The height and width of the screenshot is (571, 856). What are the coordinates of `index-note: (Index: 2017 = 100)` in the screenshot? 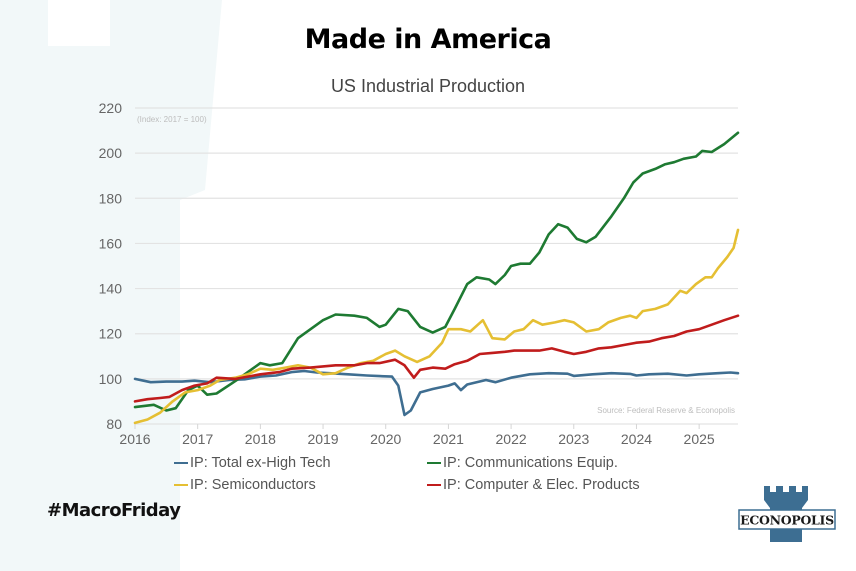 It's located at (172, 119).